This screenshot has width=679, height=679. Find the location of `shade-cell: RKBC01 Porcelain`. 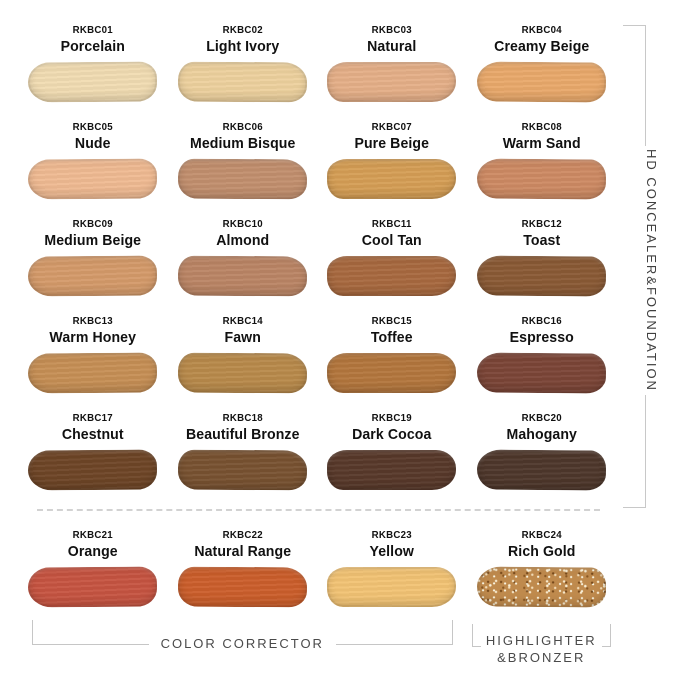

shade-cell: RKBC01 Porcelain is located at coordinates (93, 64).